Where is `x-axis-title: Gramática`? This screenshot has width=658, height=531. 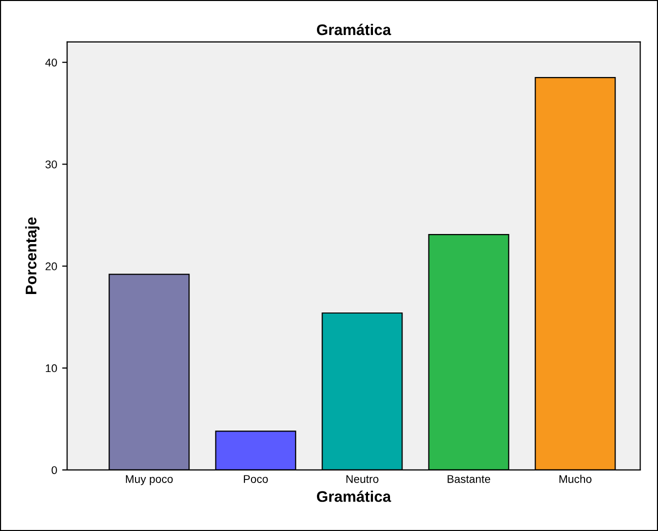
x-axis-title: Gramática is located at coordinates (354, 496).